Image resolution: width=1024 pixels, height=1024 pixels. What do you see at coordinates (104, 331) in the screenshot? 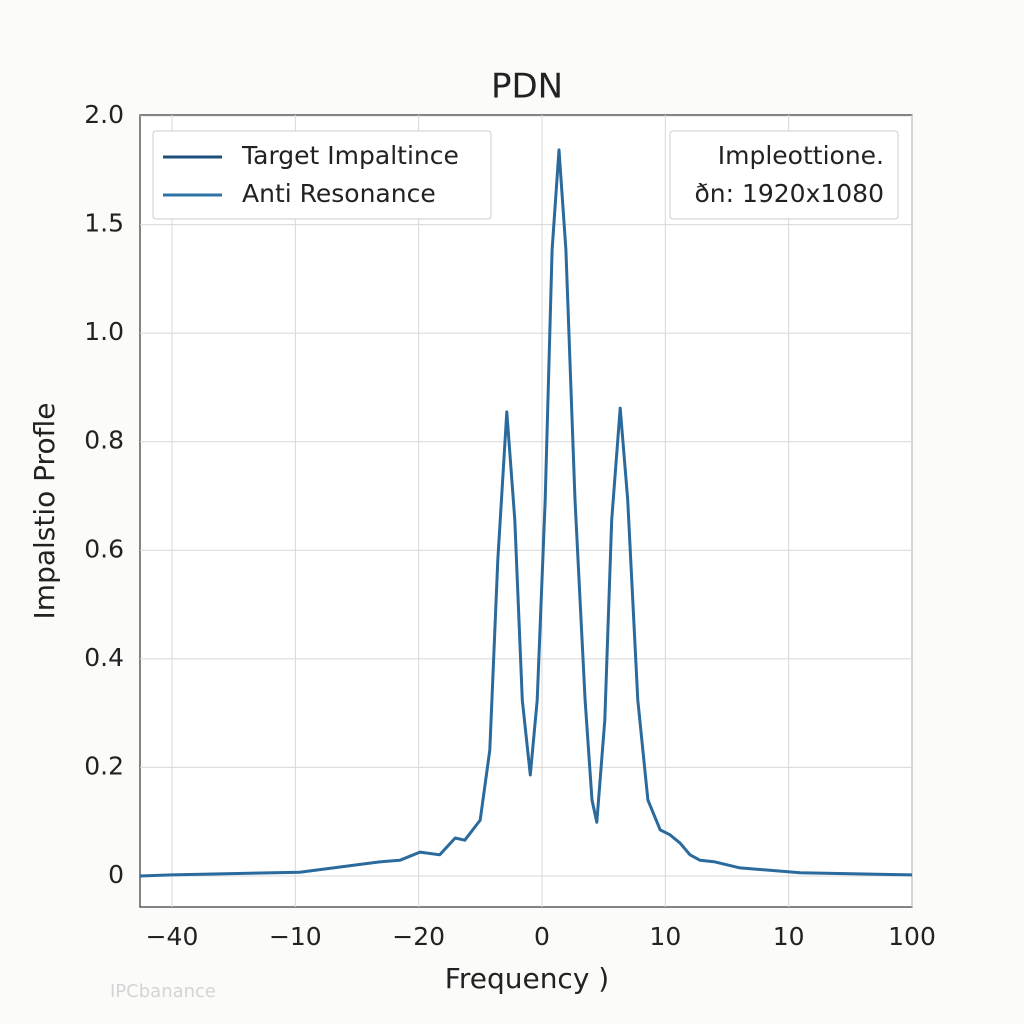
I see `y-tick-label: 1.0` at bounding box center [104, 331].